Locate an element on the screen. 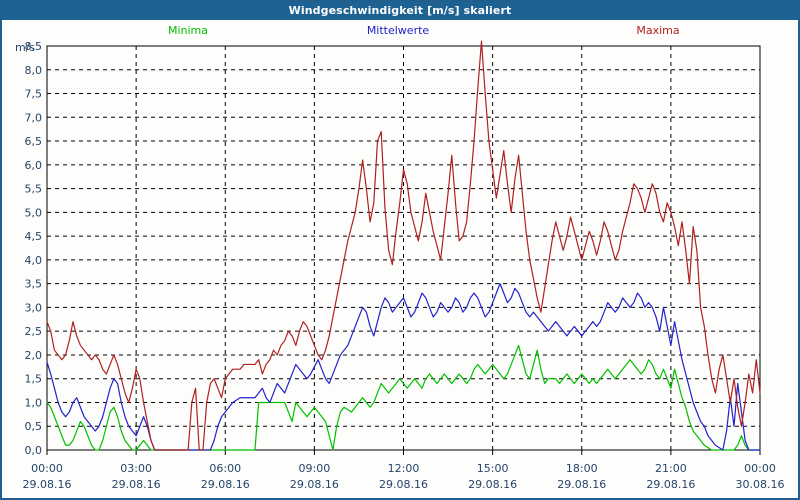  y-tick-label: 6,0 is located at coordinates (34, 165).